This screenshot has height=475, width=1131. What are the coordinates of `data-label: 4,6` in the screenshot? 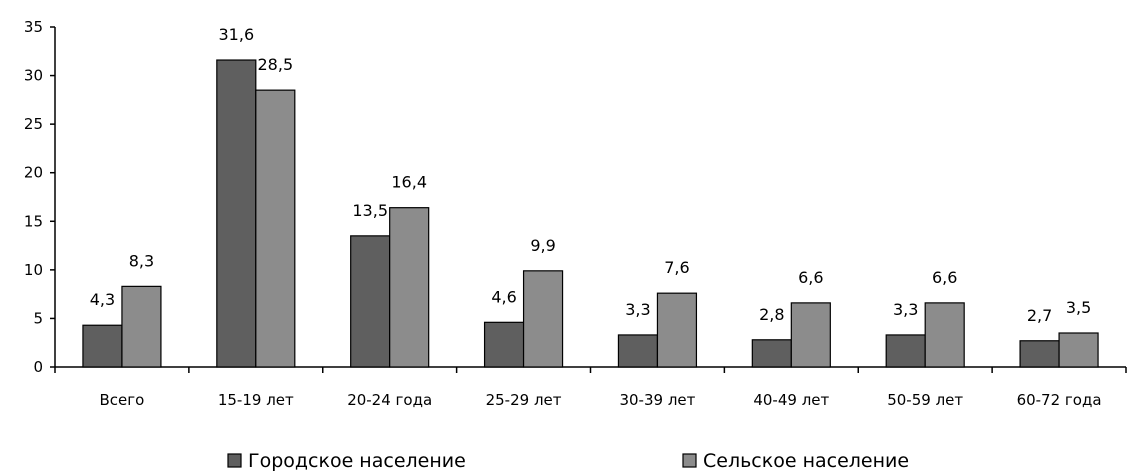 It's located at (503, 296).